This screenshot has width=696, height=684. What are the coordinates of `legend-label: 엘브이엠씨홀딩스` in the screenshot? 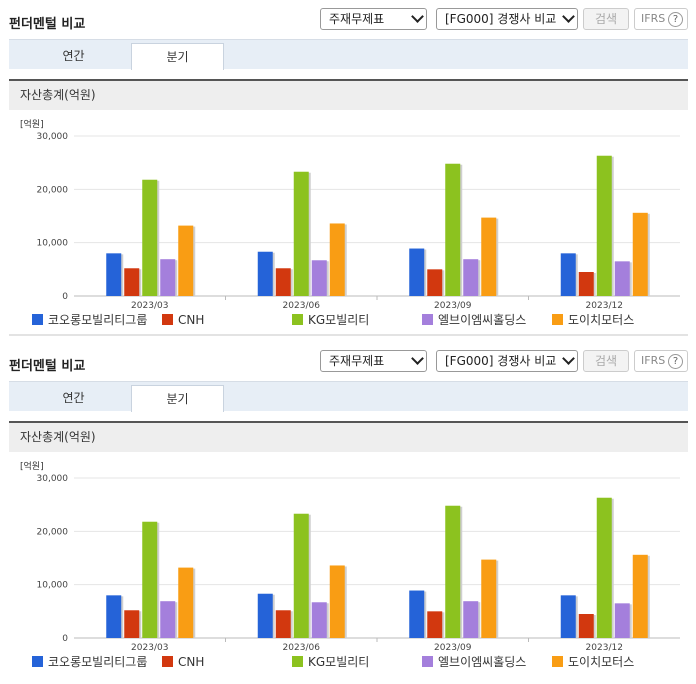 It's located at (482, 320).